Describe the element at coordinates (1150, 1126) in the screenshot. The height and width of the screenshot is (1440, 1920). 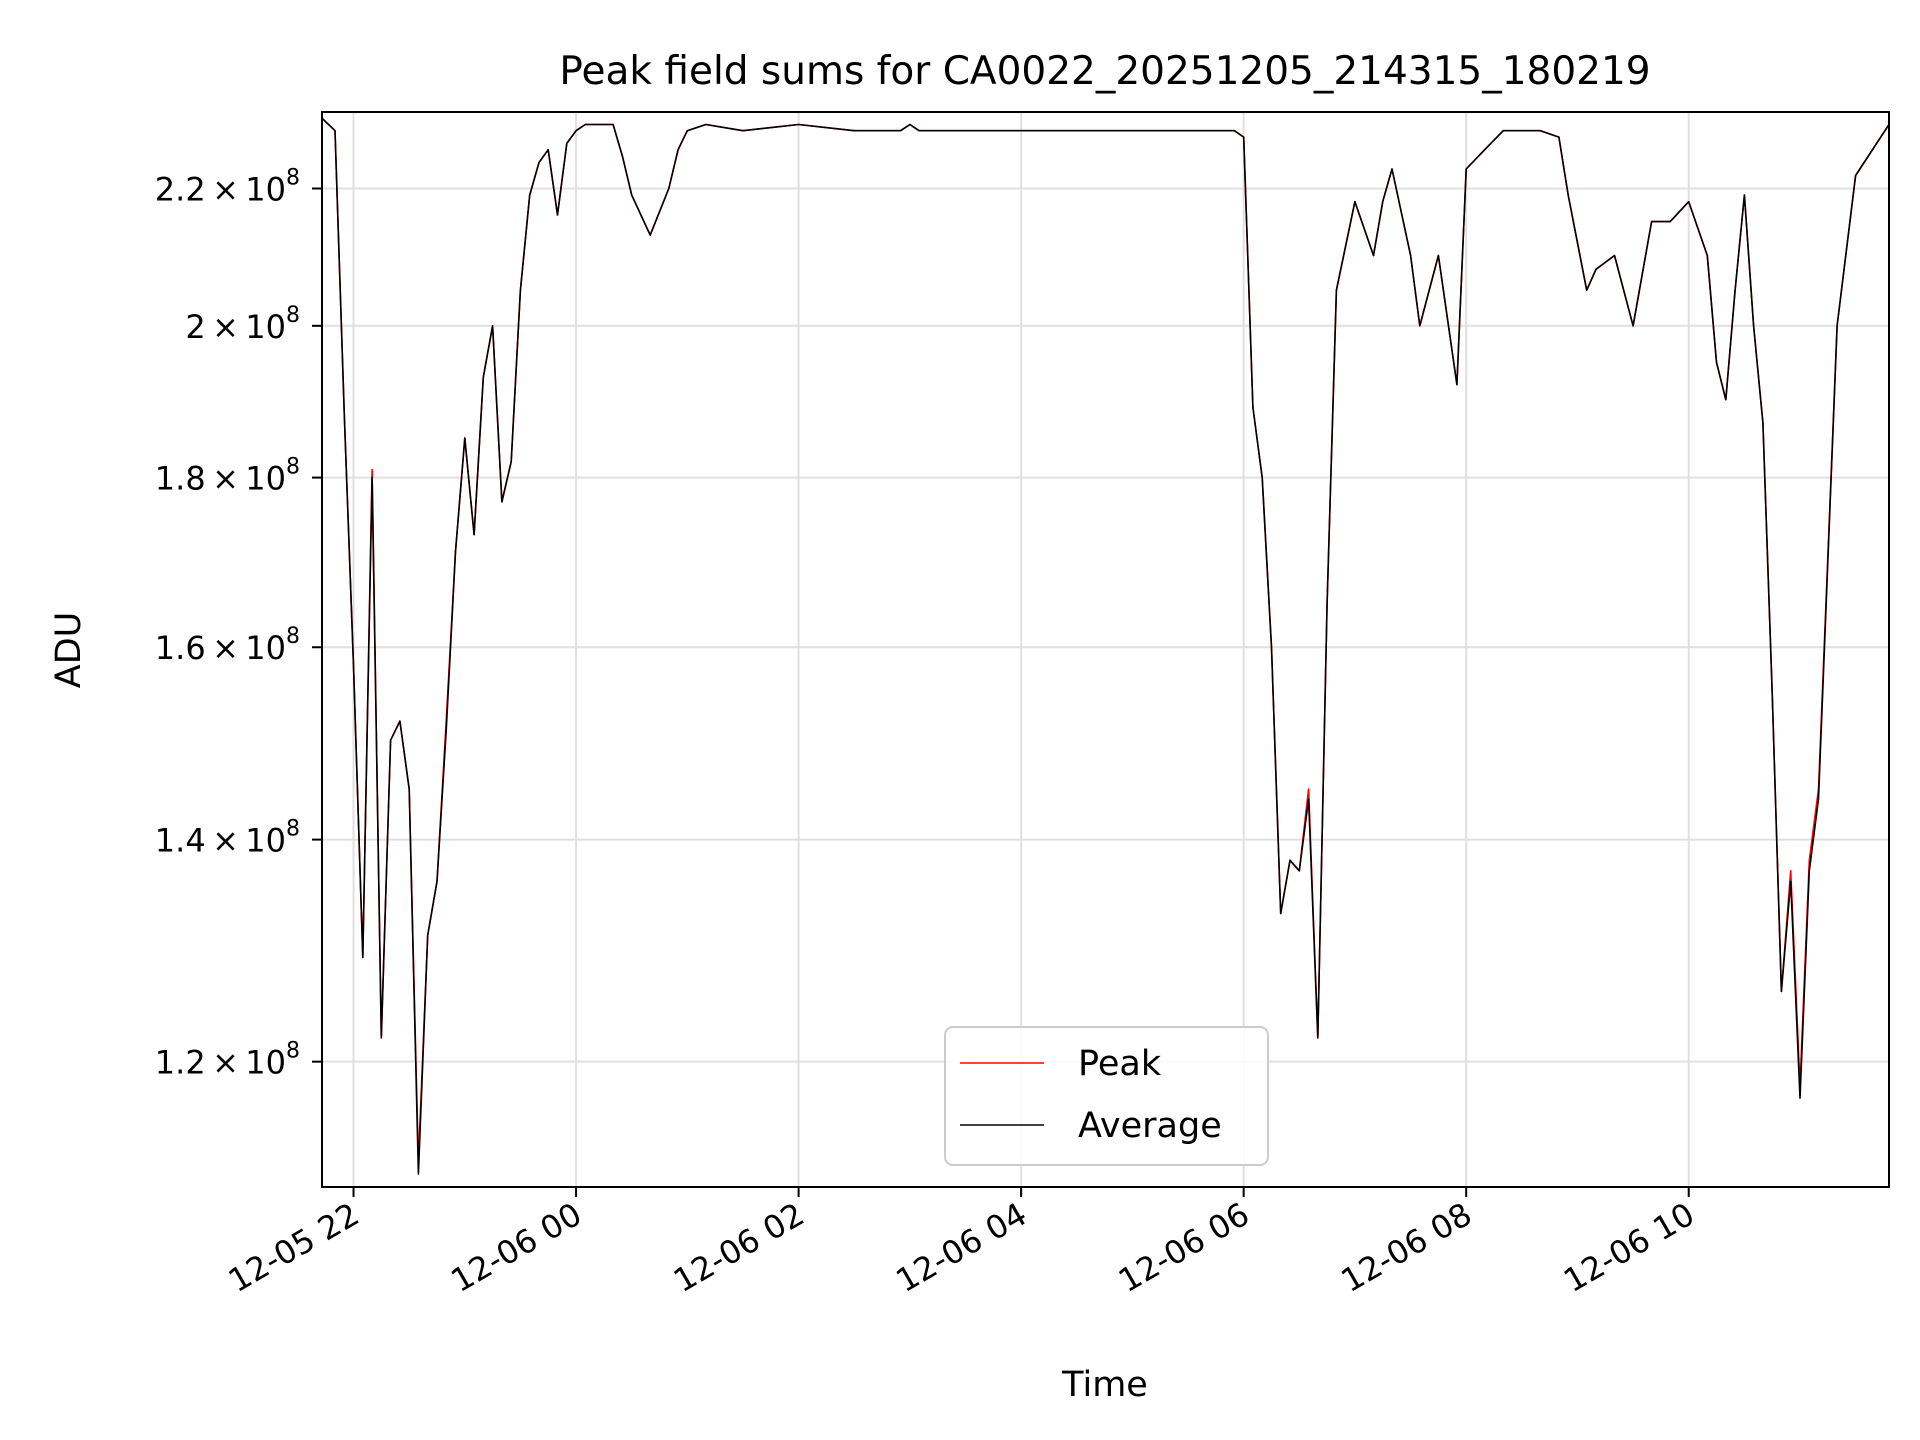
I see `legend-label-average: Average` at that location.